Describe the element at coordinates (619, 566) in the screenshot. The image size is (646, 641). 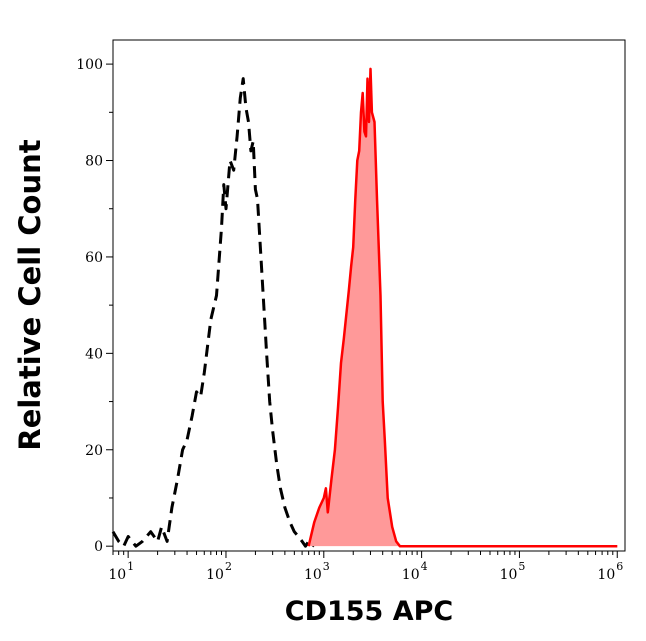
I see `x-tick-exponent: 6` at that location.